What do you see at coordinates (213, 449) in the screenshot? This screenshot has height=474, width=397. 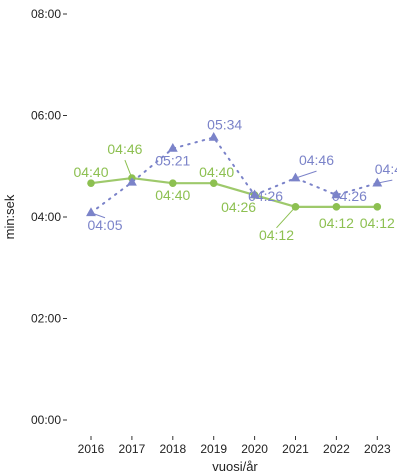 I see `x-tick-label: 2019` at bounding box center [213, 449].